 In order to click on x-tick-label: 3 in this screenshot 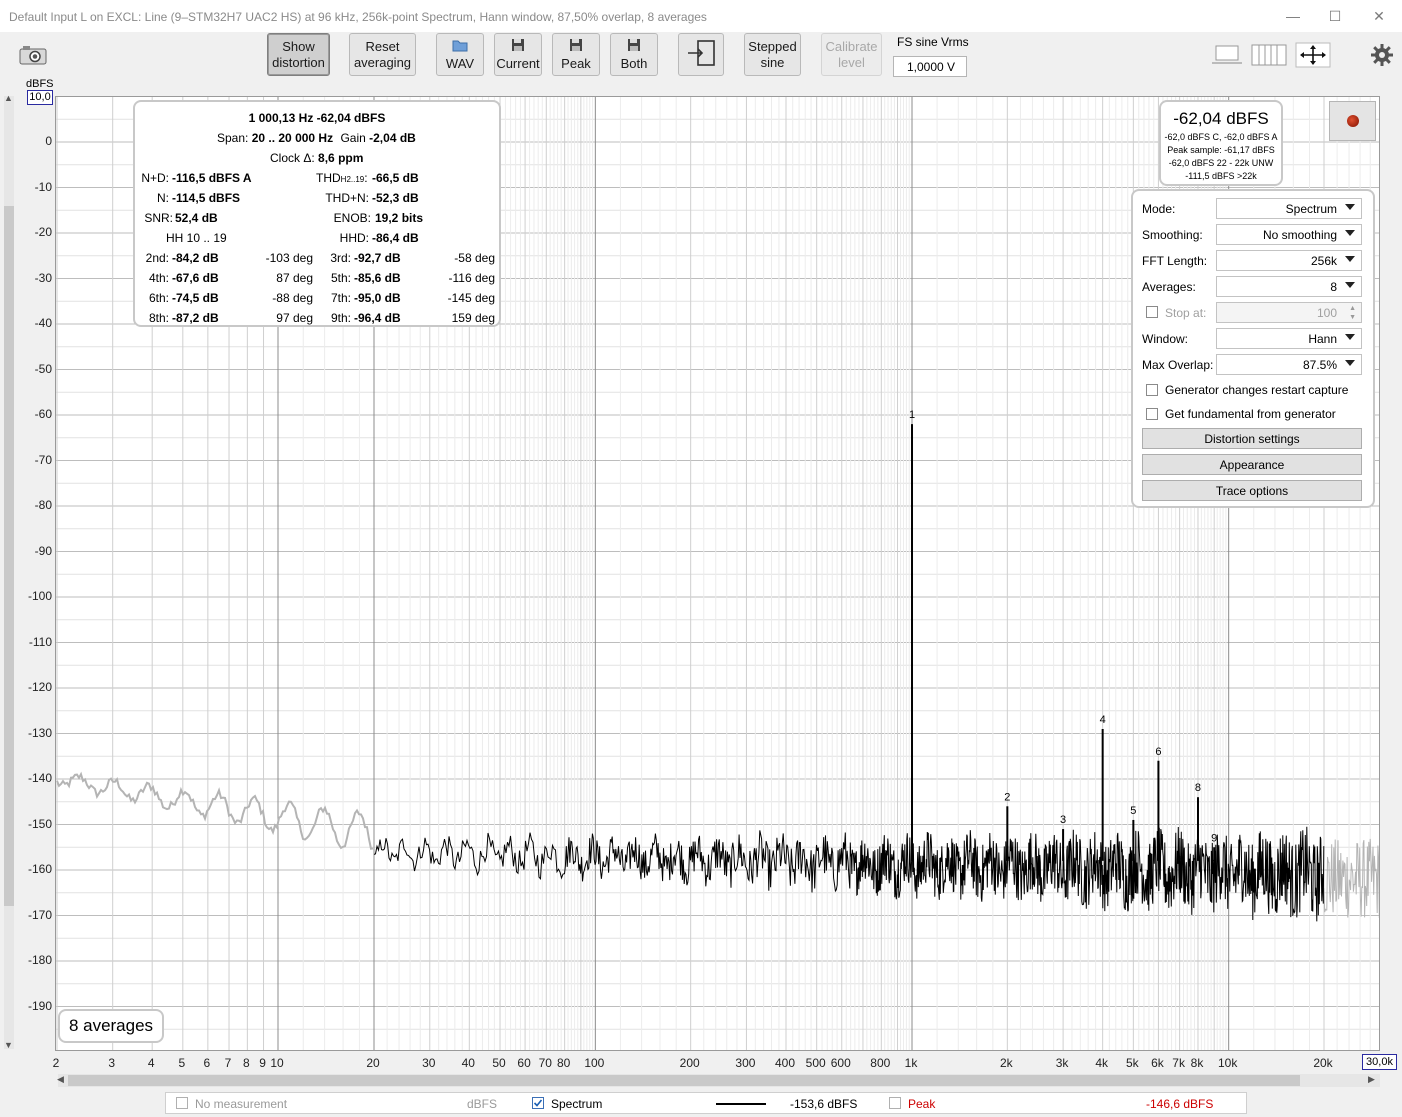, I will do `click(112, 1063)`.